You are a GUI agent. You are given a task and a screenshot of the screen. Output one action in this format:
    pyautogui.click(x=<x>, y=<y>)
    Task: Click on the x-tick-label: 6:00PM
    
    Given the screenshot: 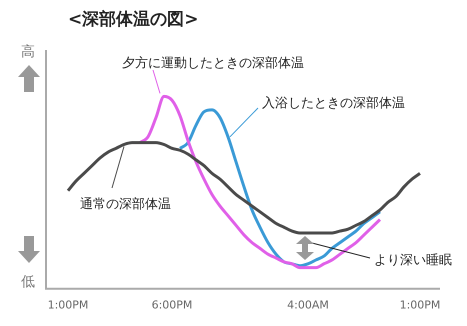 What is the action you would take?
    pyautogui.click(x=172, y=305)
    